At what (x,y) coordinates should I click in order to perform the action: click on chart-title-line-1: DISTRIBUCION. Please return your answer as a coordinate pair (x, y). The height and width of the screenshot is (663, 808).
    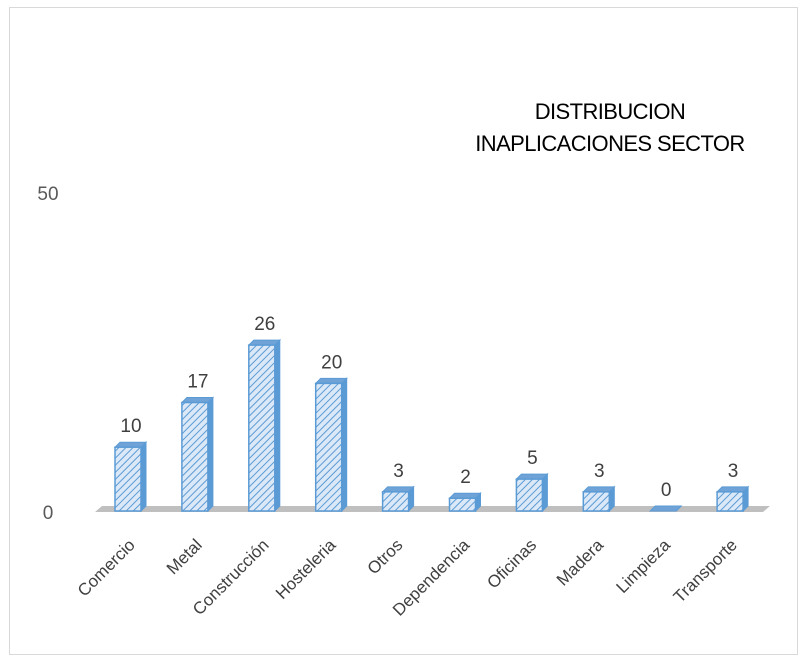
    Looking at the image, I should click on (610, 111).